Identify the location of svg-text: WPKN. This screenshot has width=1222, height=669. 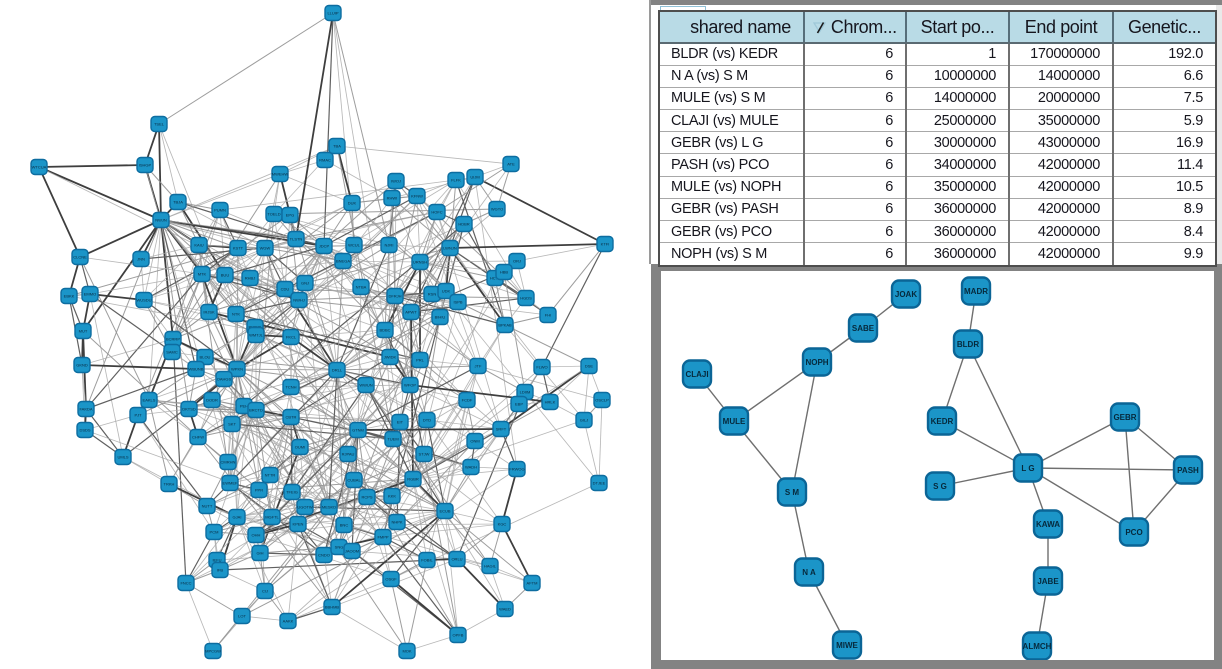
(237, 369).